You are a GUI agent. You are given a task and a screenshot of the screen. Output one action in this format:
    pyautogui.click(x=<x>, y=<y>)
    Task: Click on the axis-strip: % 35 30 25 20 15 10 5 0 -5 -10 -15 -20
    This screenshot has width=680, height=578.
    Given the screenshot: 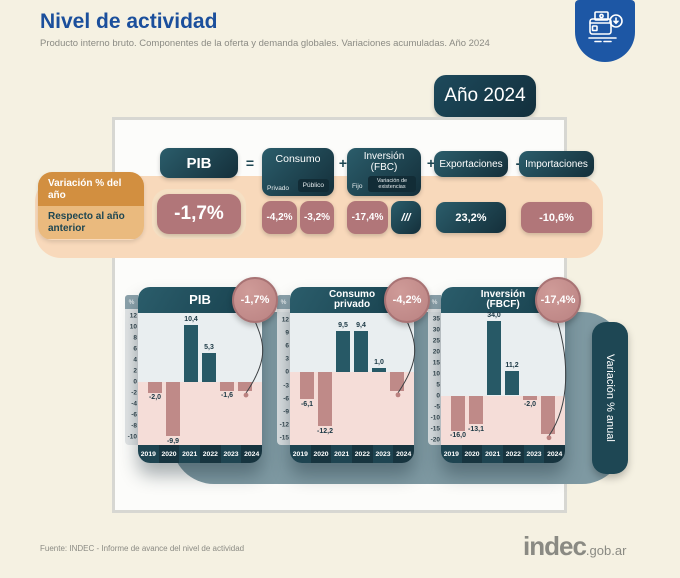 What is the action you would take?
    pyautogui.click(x=434, y=370)
    